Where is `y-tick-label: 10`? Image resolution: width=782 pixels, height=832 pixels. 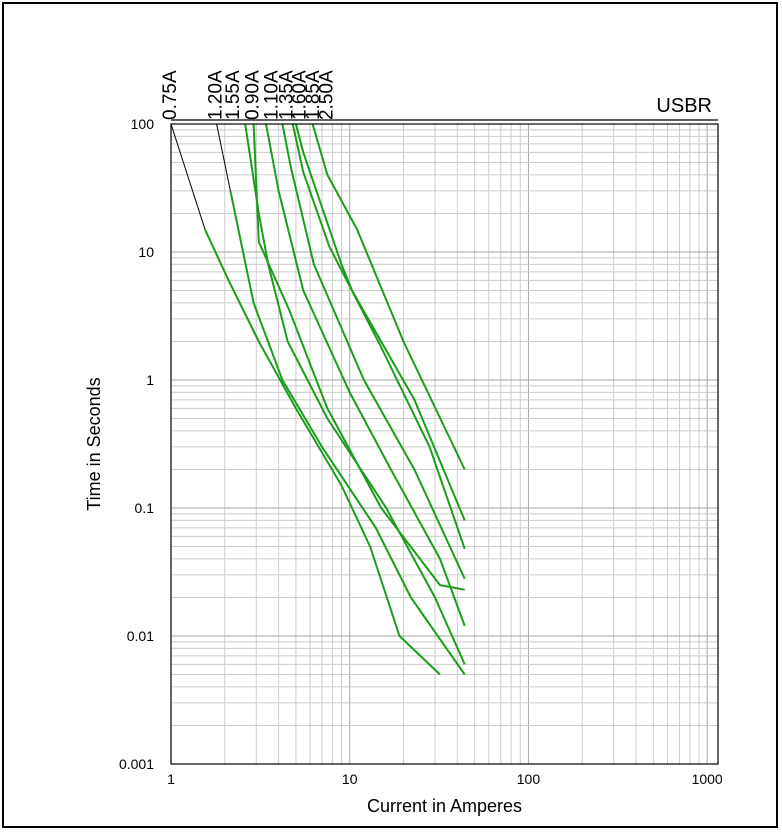
y-tick-label: 10 is located at coordinates (146, 252).